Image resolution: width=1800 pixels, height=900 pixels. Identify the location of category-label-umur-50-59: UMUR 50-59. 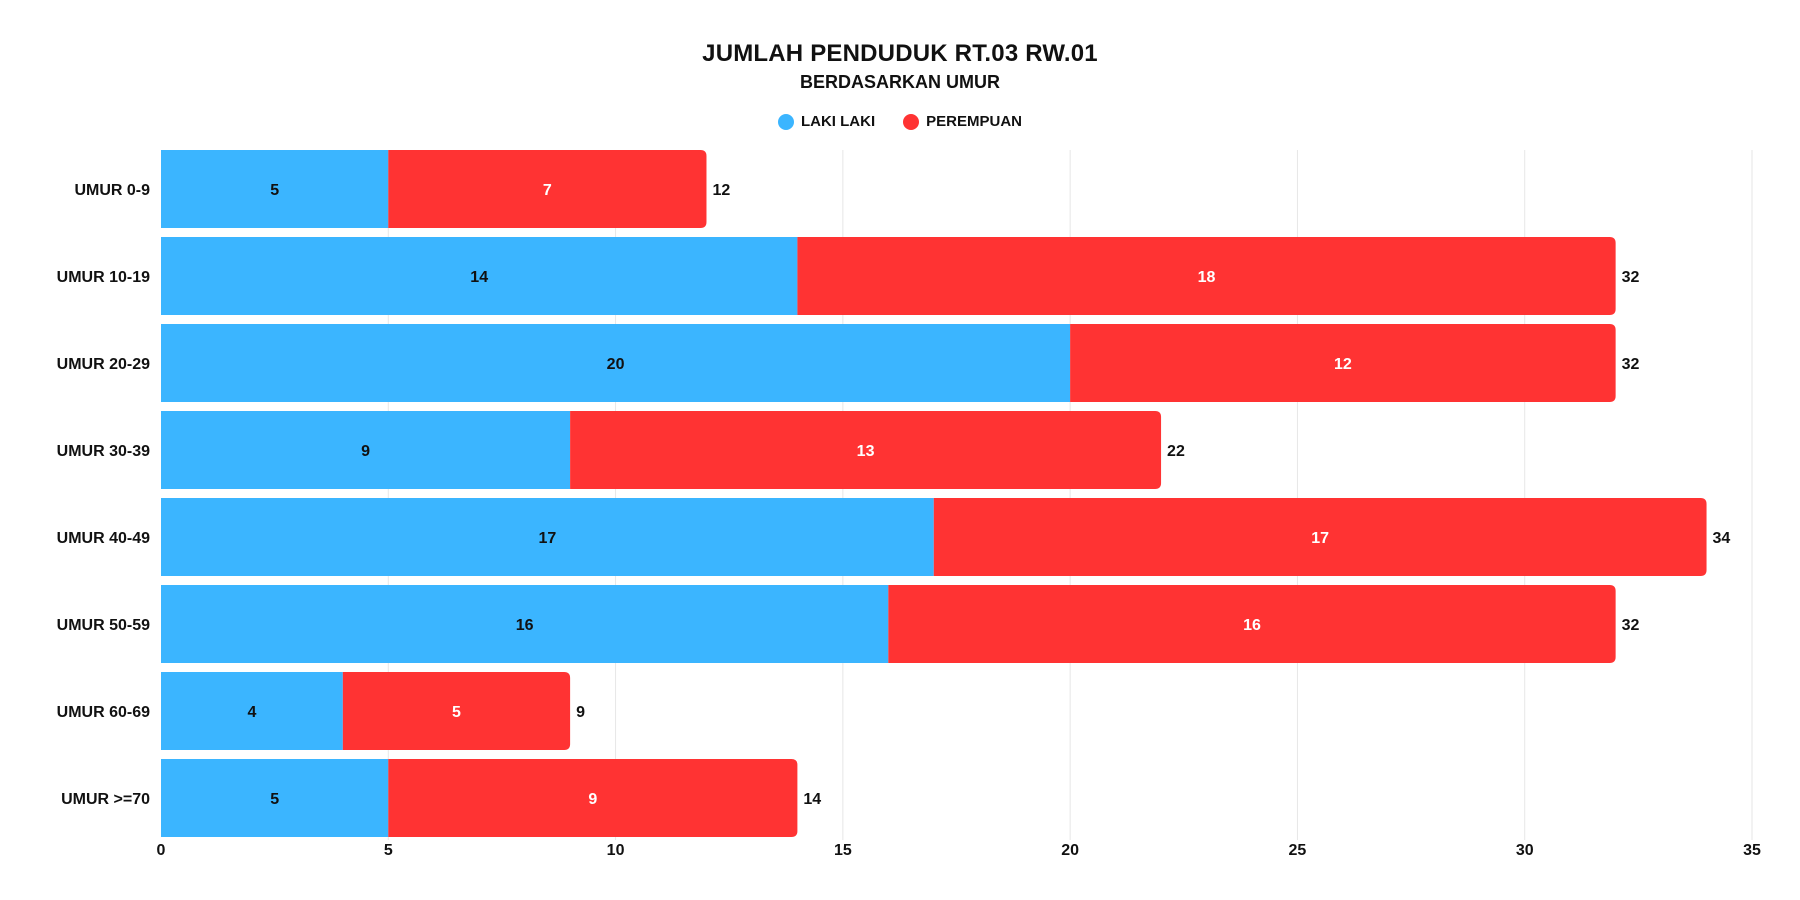
(103, 625).